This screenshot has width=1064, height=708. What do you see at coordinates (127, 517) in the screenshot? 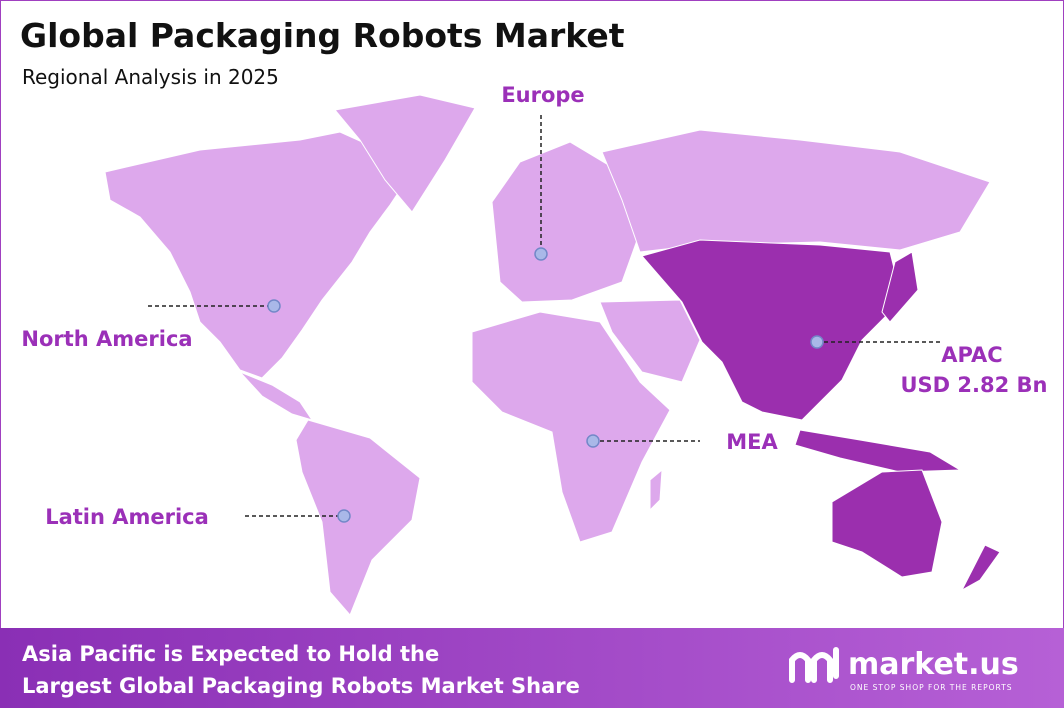
I see `region-label: Latin America` at bounding box center [127, 517].